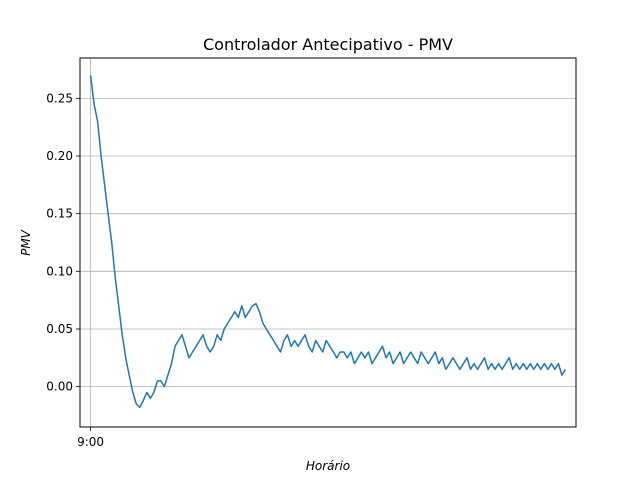  What do you see at coordinates (59, 387) in the screenshot?
I see `y-tick-label: 0.00` at bounding box center [59, 387].